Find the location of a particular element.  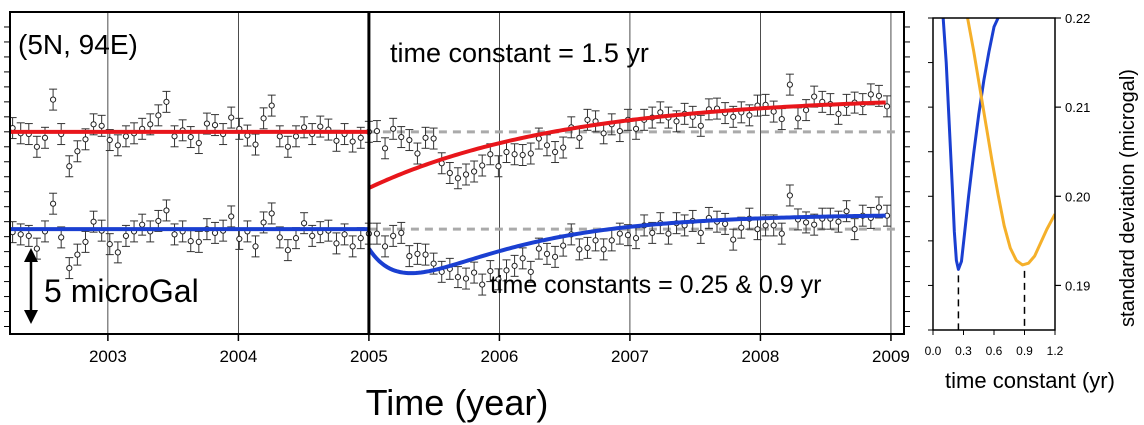

x-tick-label-2009: 2009 is located at coordinates (891, 356).